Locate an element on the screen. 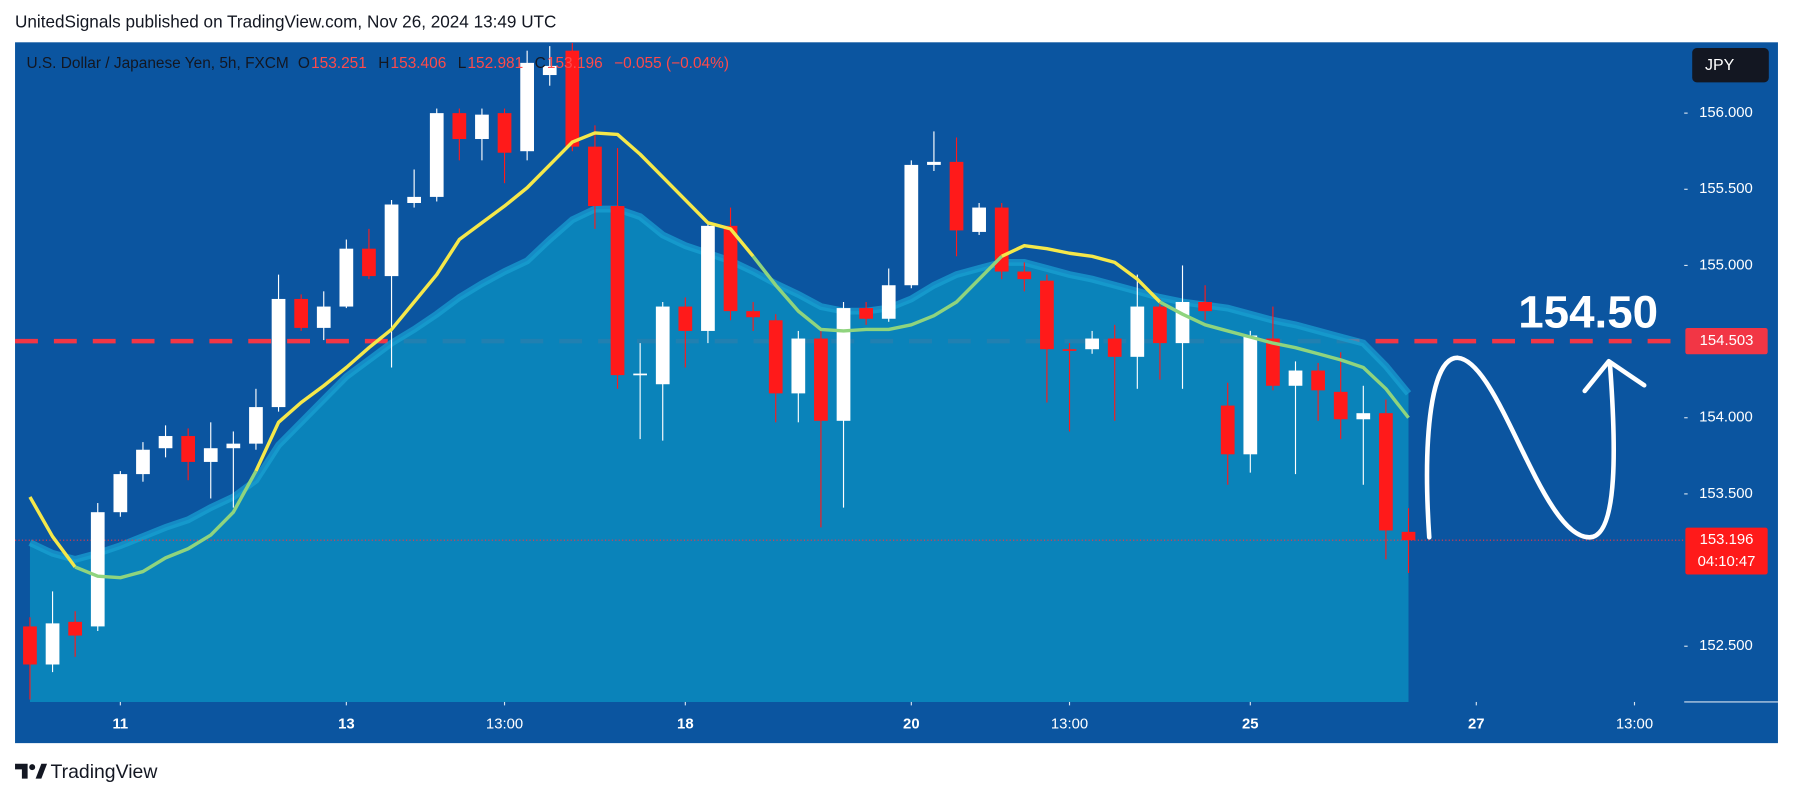 The width and height of the screenshot is (1793, 798). y-tick-label: 154.000 is located at coordinates (1726, 418).